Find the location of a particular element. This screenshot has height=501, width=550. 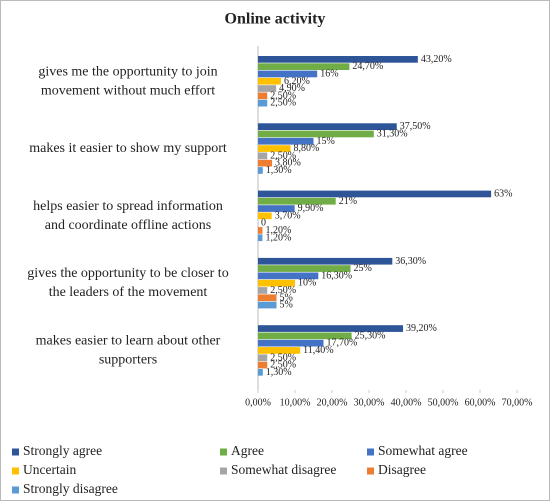

data-label: 11,40% is located at coordinates (318, 350).